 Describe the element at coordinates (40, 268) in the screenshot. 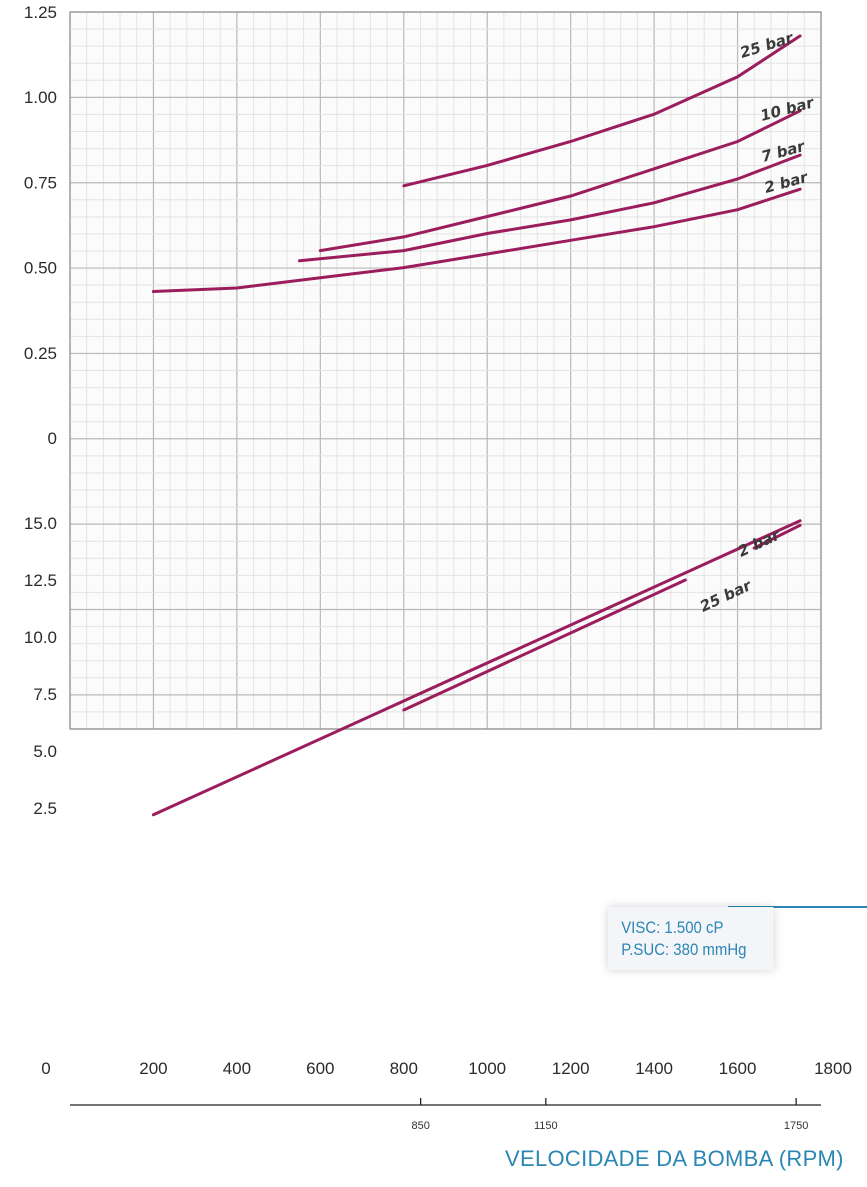

I see `y-tick-label: 0.50` at that location.